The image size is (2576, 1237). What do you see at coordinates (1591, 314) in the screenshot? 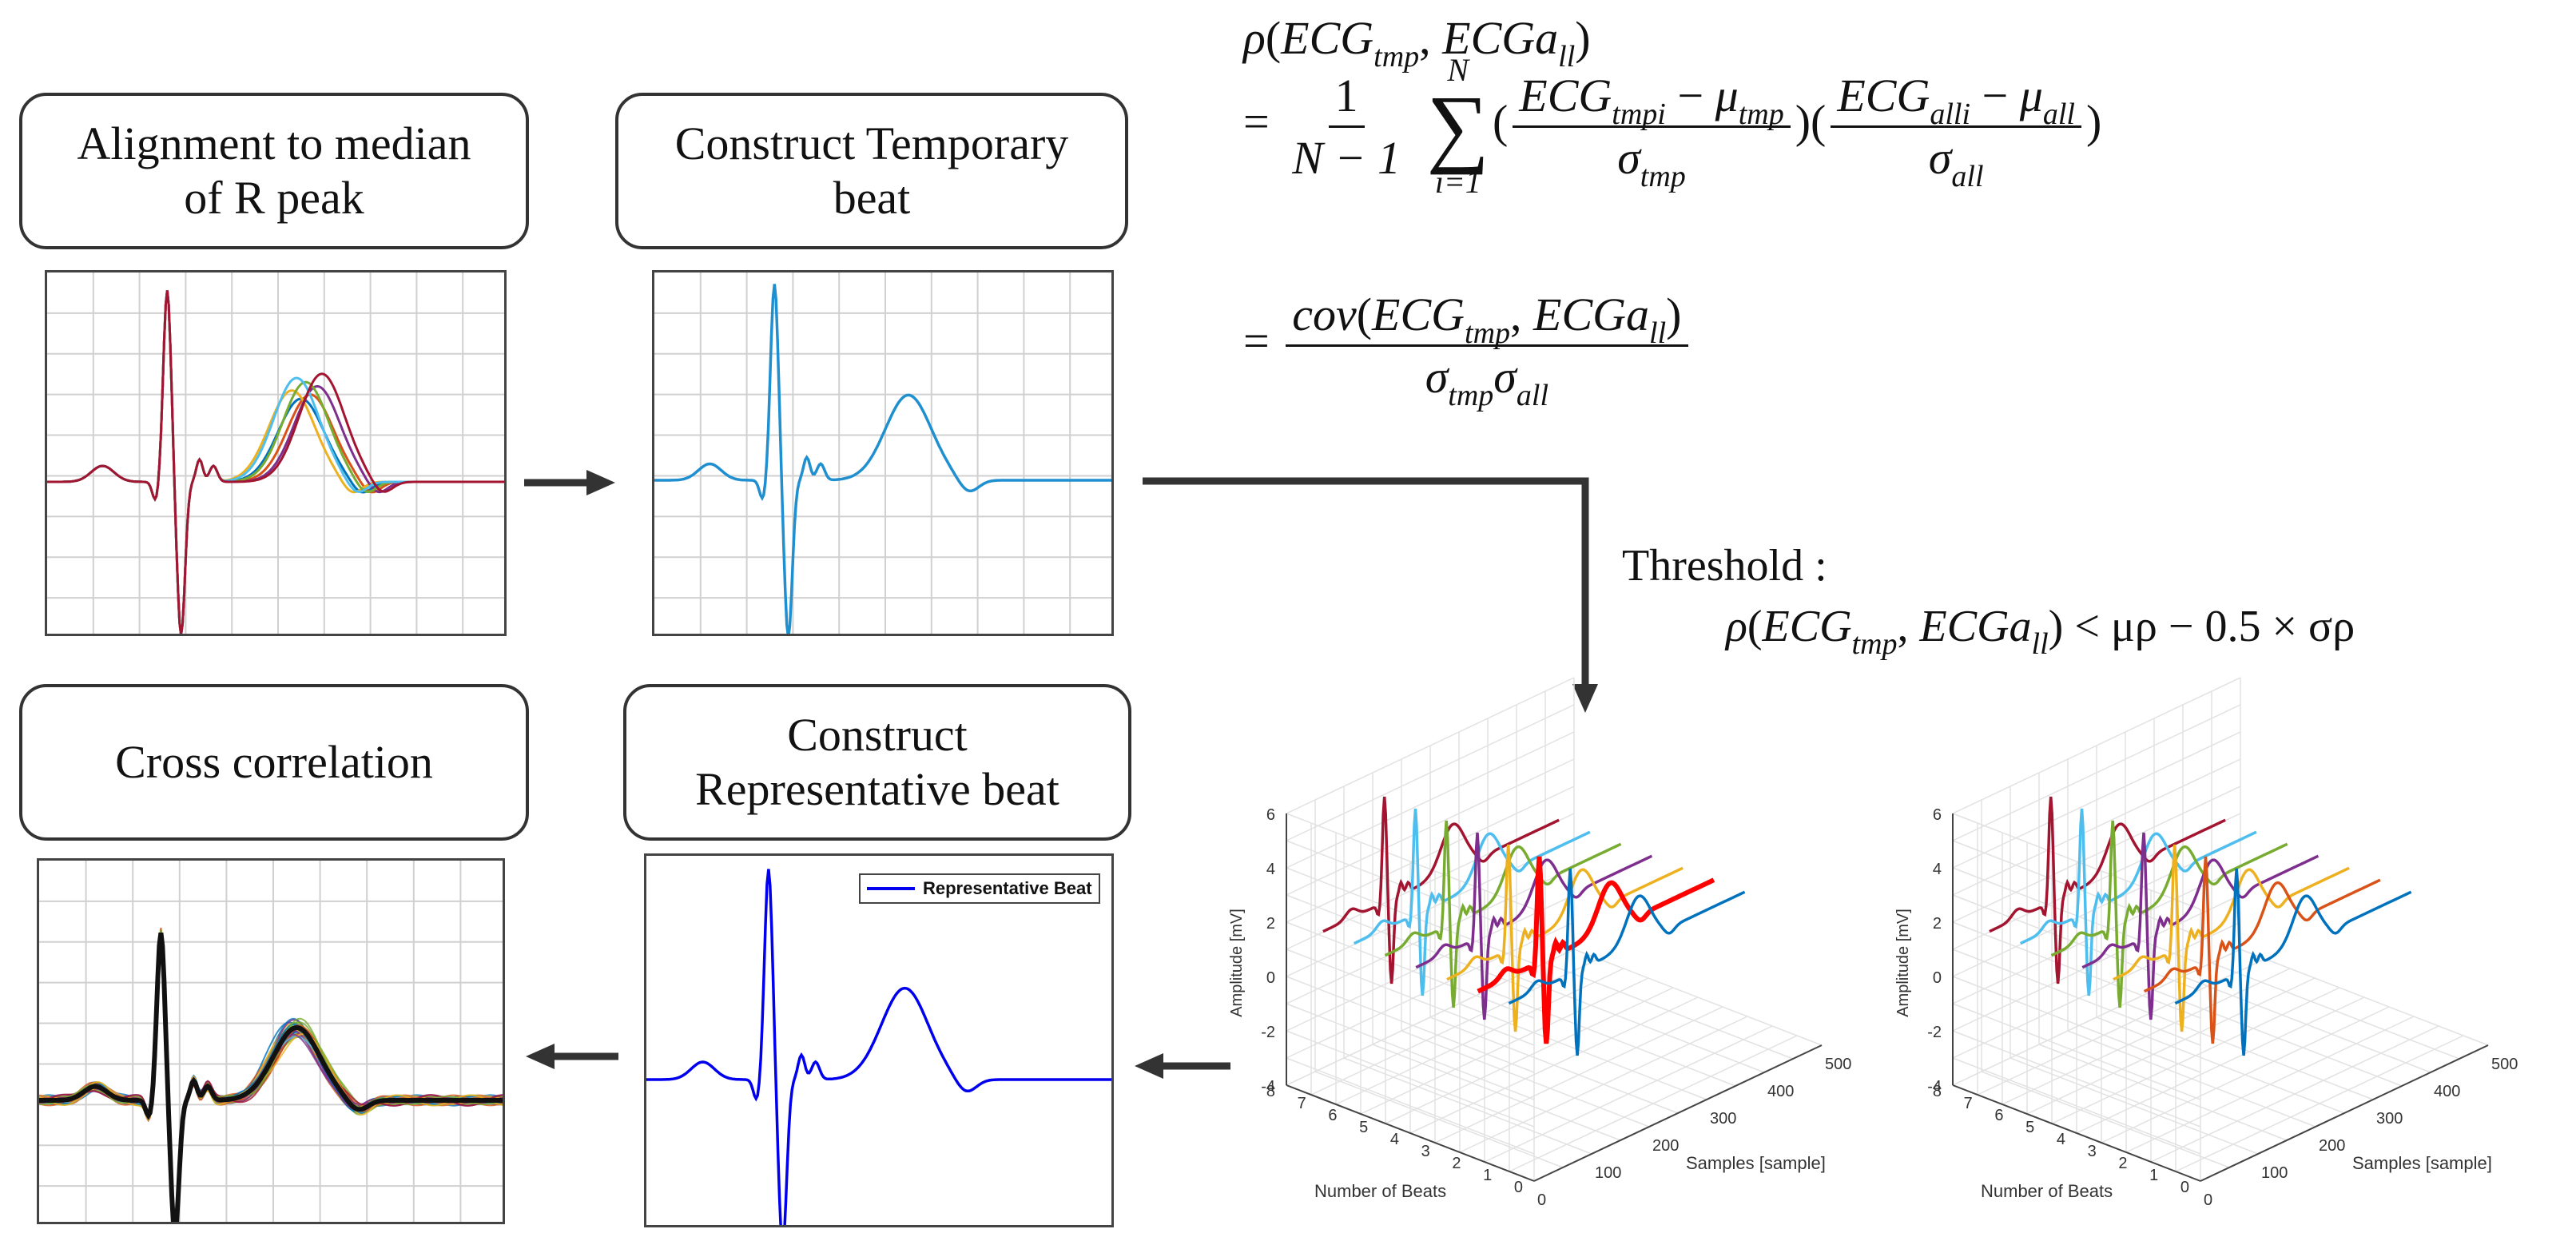
I see `cov-ecga: ECGa` at bounding box center [1591, 314].